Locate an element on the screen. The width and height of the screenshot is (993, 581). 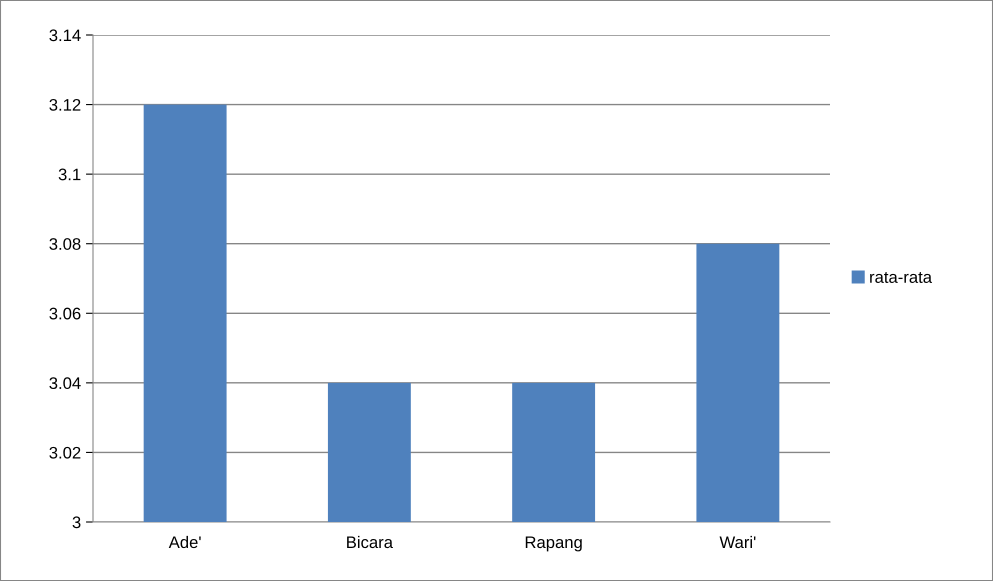
x-tick-label: Bicara is located at coordinates (370, 542).